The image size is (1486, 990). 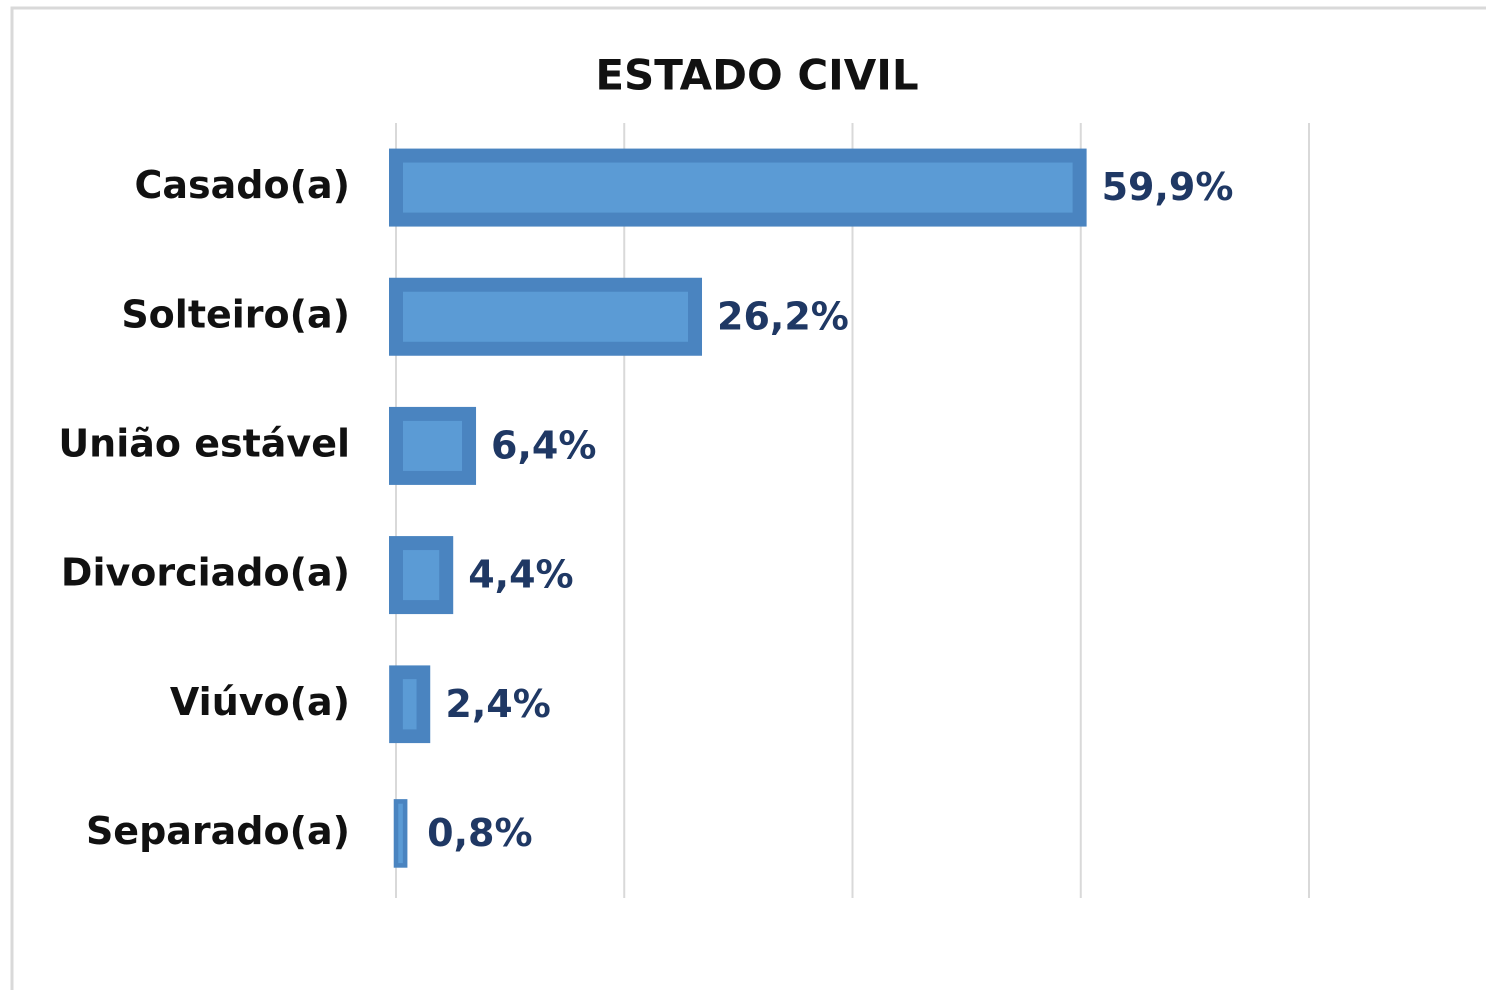 I want to click on y-tick-label: União estável, so click(x=204, y=443).